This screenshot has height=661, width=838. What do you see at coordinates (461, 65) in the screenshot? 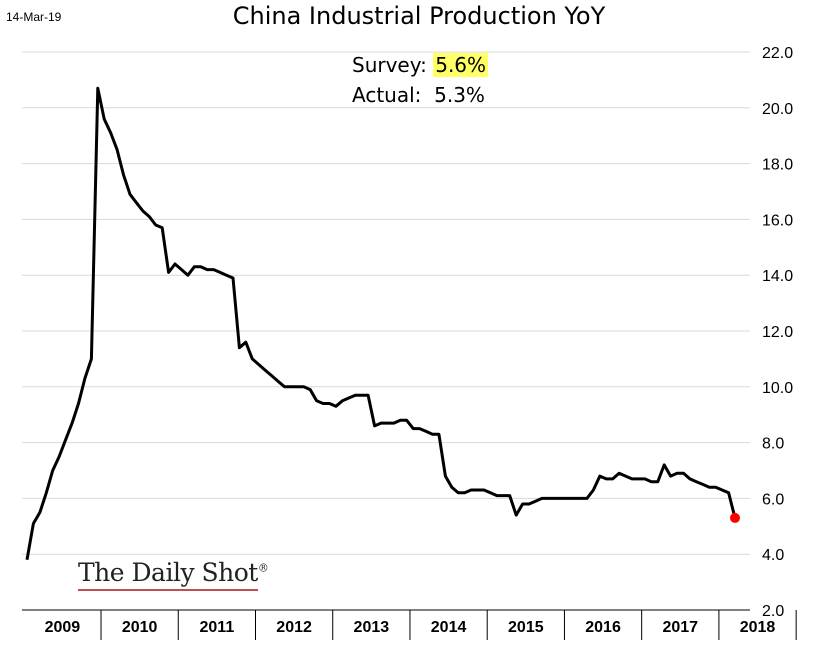
I see `survey-value: 5.6%` at bounding box center [461, 65].